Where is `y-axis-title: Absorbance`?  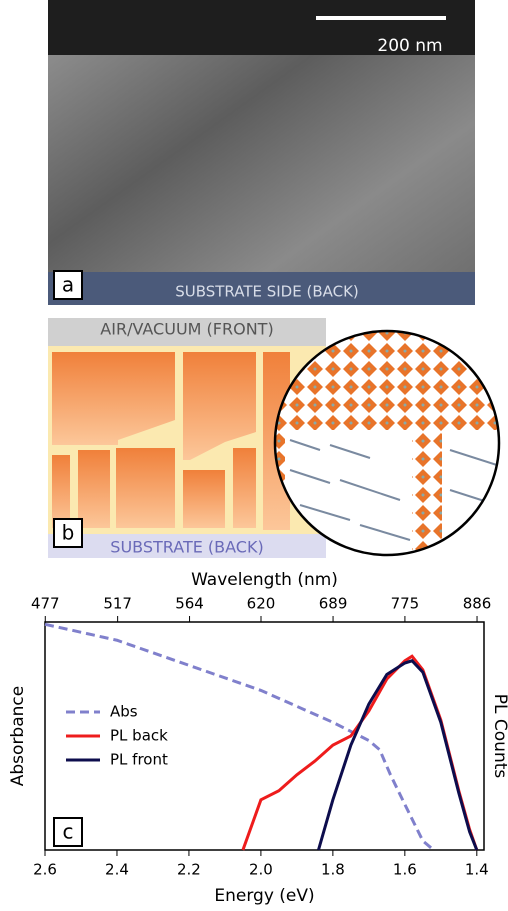 y-axis-title: Absorbance is located at coordinates (18, 736).